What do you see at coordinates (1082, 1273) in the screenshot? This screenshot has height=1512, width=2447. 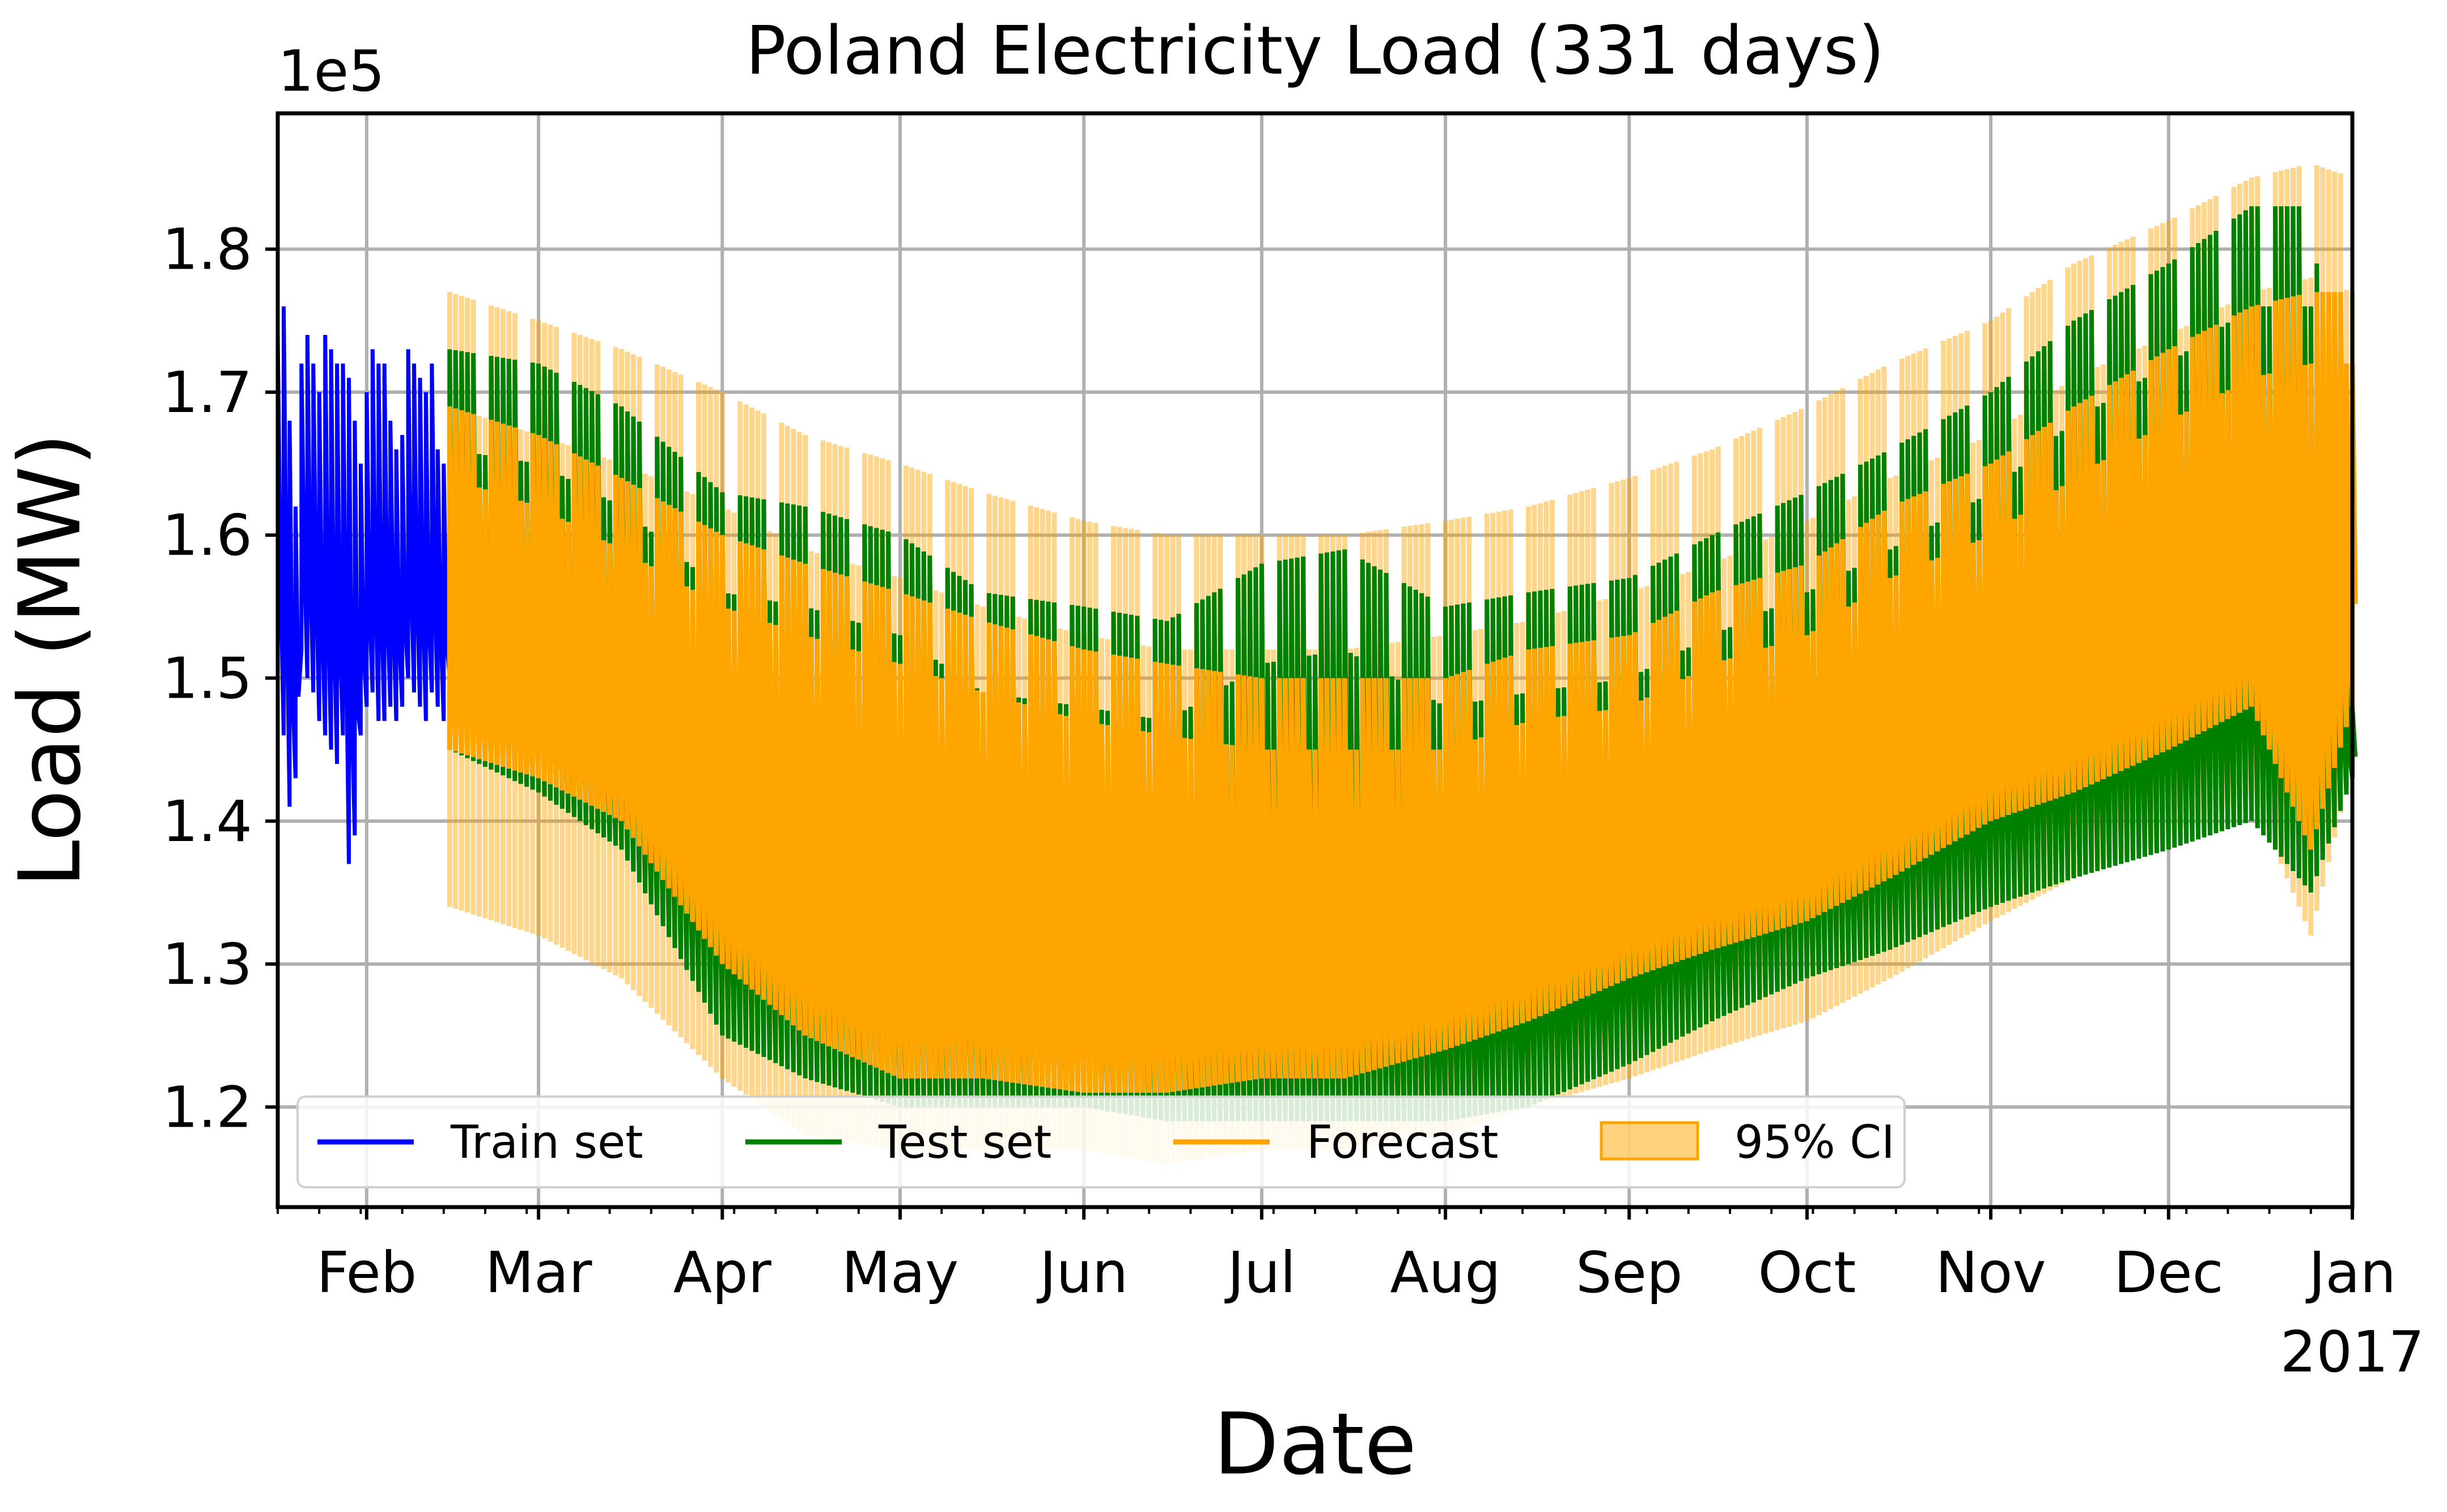 I see `x-tick-label: Jun` at bounding box center [1082, 1273].